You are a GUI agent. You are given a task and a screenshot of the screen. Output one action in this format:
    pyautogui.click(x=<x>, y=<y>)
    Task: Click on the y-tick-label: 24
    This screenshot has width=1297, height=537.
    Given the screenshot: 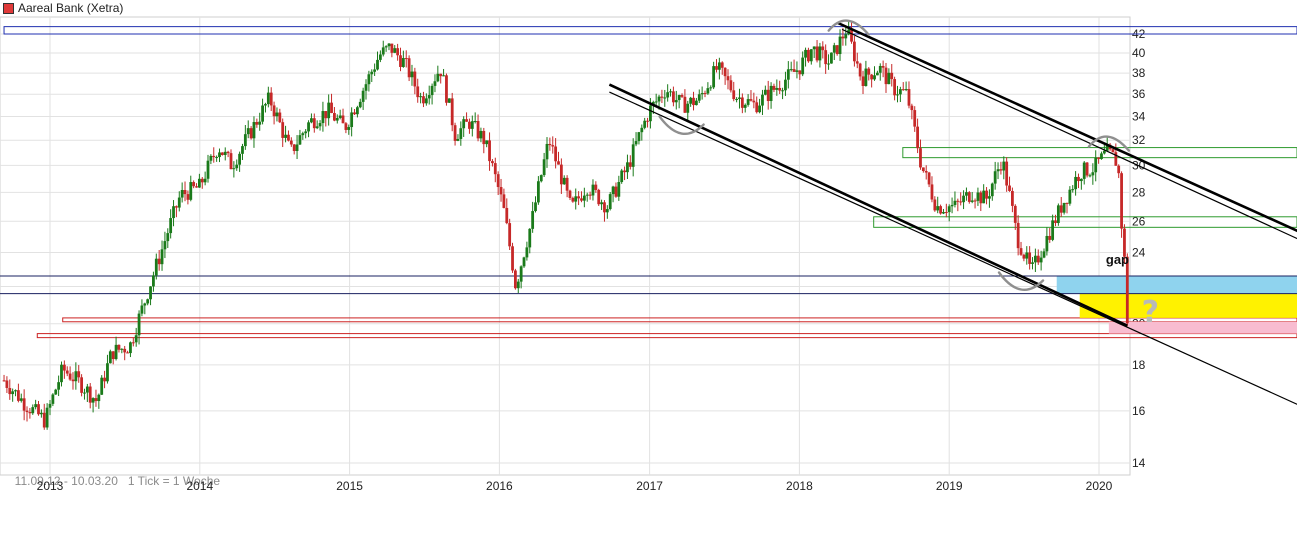 What is the action you would take?
    pyautogui.click(x=1139, y=253)
    